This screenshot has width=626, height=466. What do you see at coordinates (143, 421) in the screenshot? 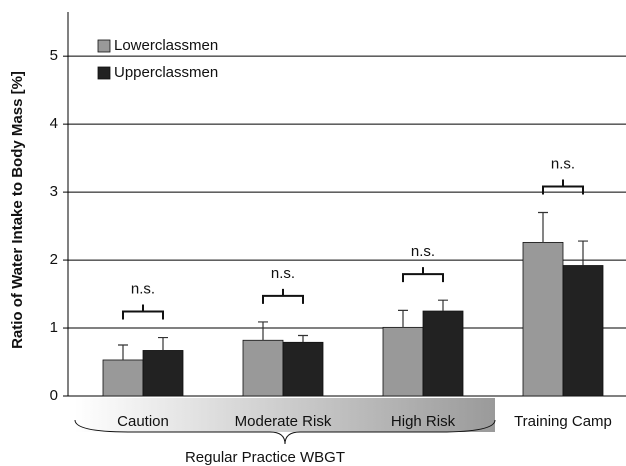
I see `x-tick-label: Caution` at bounding box center [143, 421].